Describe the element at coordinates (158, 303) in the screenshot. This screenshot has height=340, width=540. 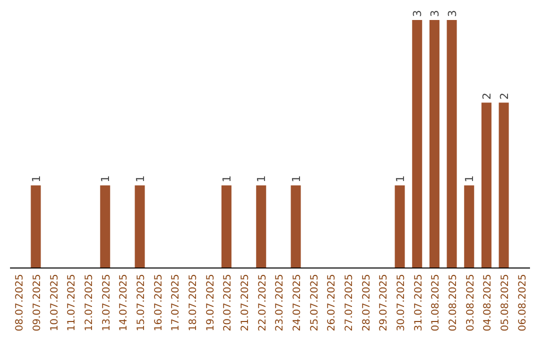
I see `x-tick-label: 16.07.2025` at that location.